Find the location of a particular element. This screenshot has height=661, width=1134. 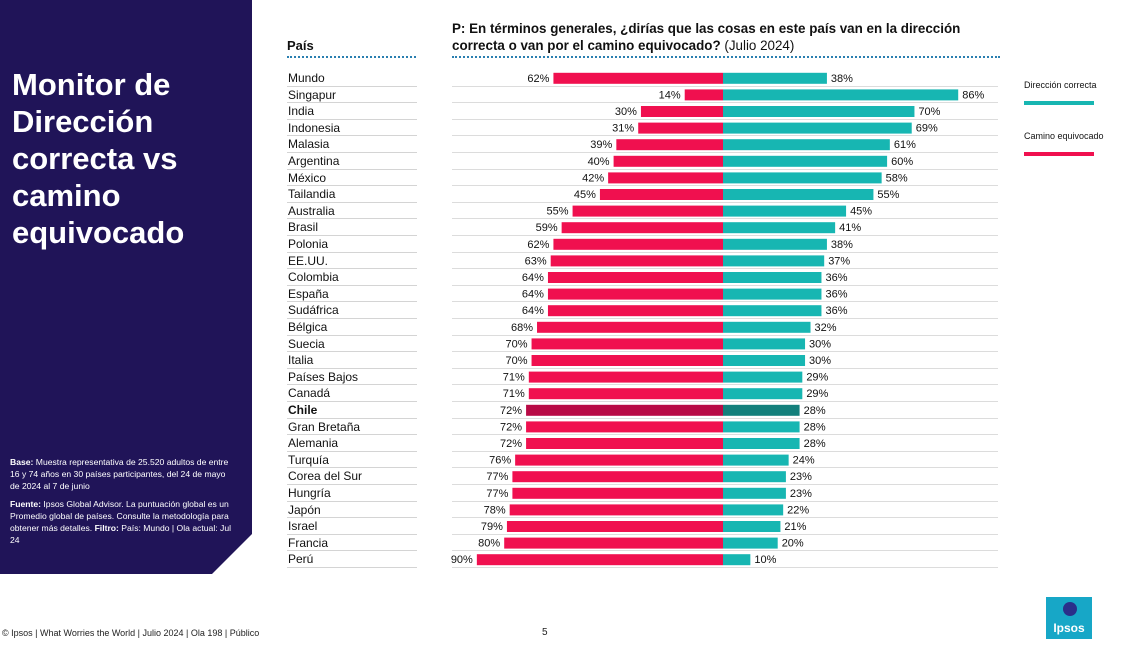

value-label-right: 32% is located at coordinates (826, 328).